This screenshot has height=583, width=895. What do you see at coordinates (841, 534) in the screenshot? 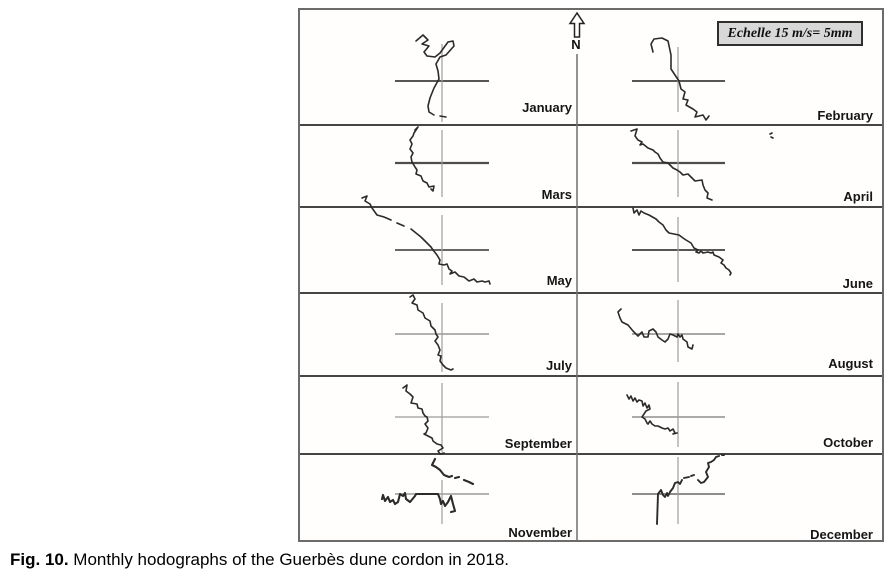
I see `month-label-december: December` at bounding box center [841, 534].